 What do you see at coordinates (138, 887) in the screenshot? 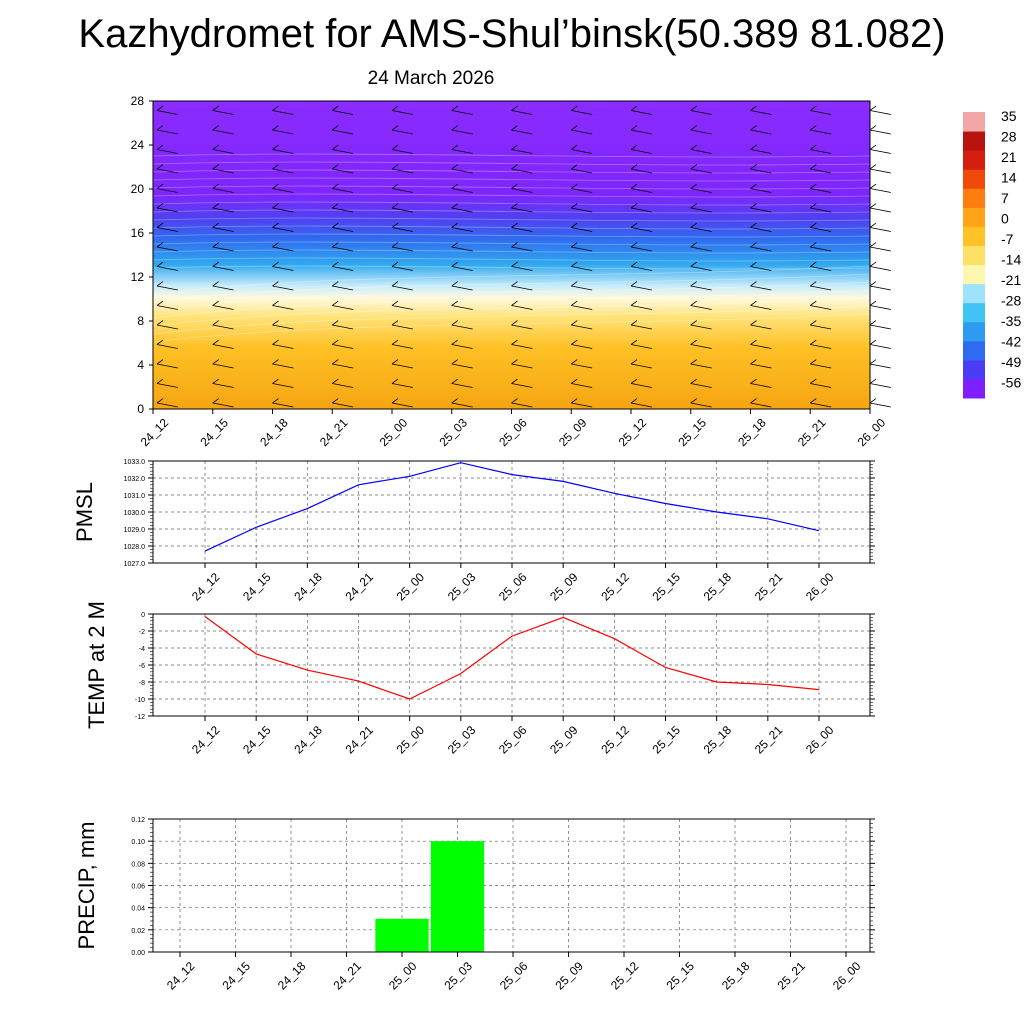
I see `y-tick-label: 0.06` at bounding box center [138, 887].